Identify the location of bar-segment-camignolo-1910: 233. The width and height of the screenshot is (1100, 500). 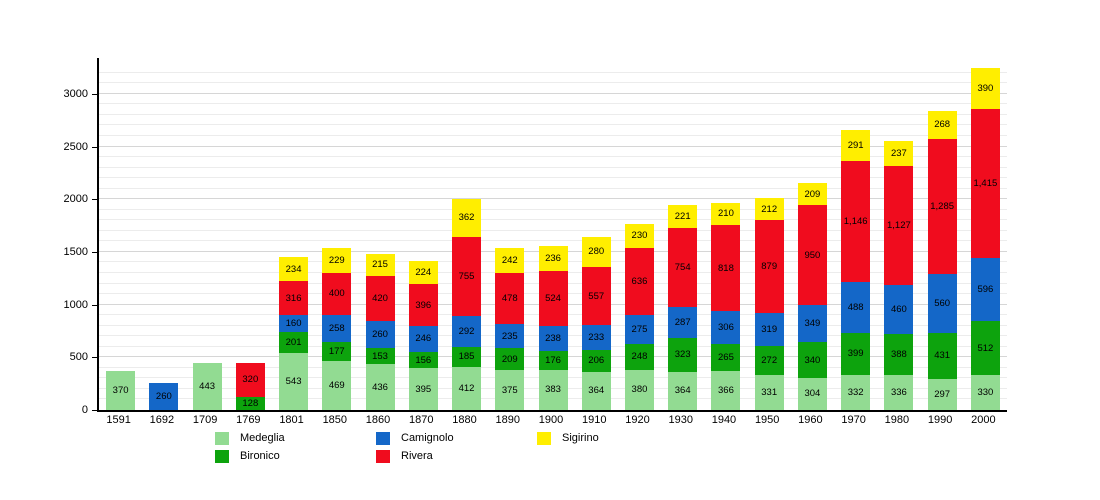
(596, 337).